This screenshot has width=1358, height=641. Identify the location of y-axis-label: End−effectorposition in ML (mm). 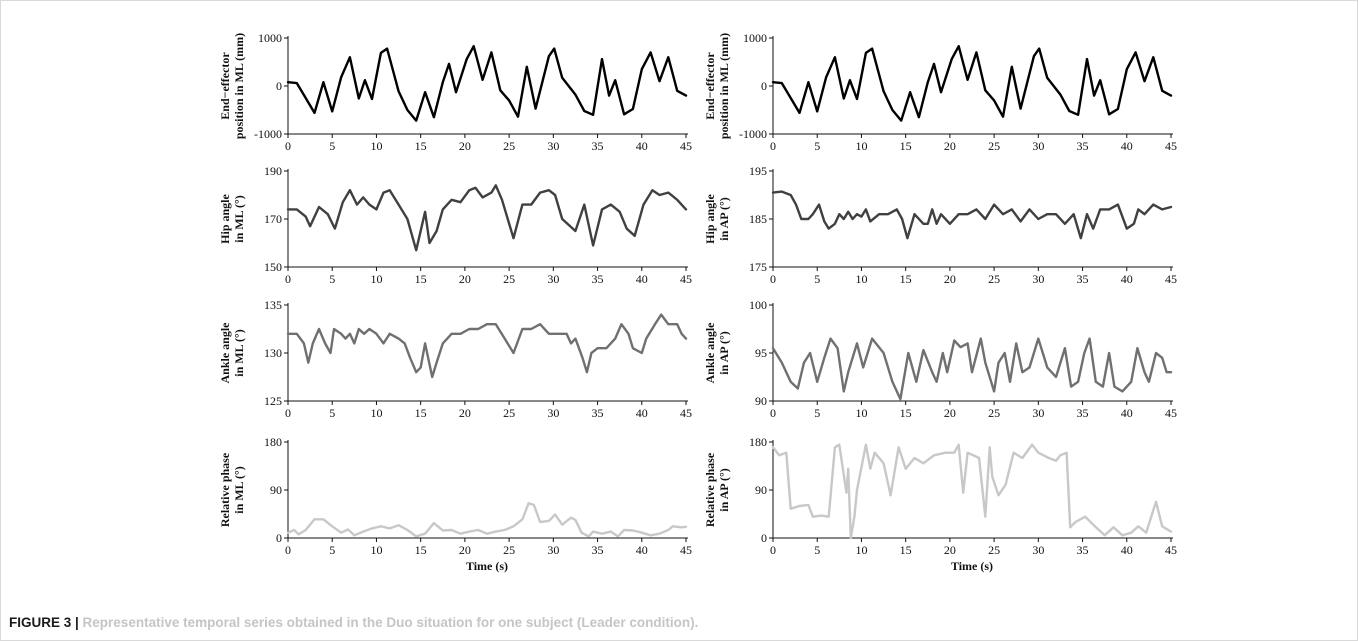
(717, 86).